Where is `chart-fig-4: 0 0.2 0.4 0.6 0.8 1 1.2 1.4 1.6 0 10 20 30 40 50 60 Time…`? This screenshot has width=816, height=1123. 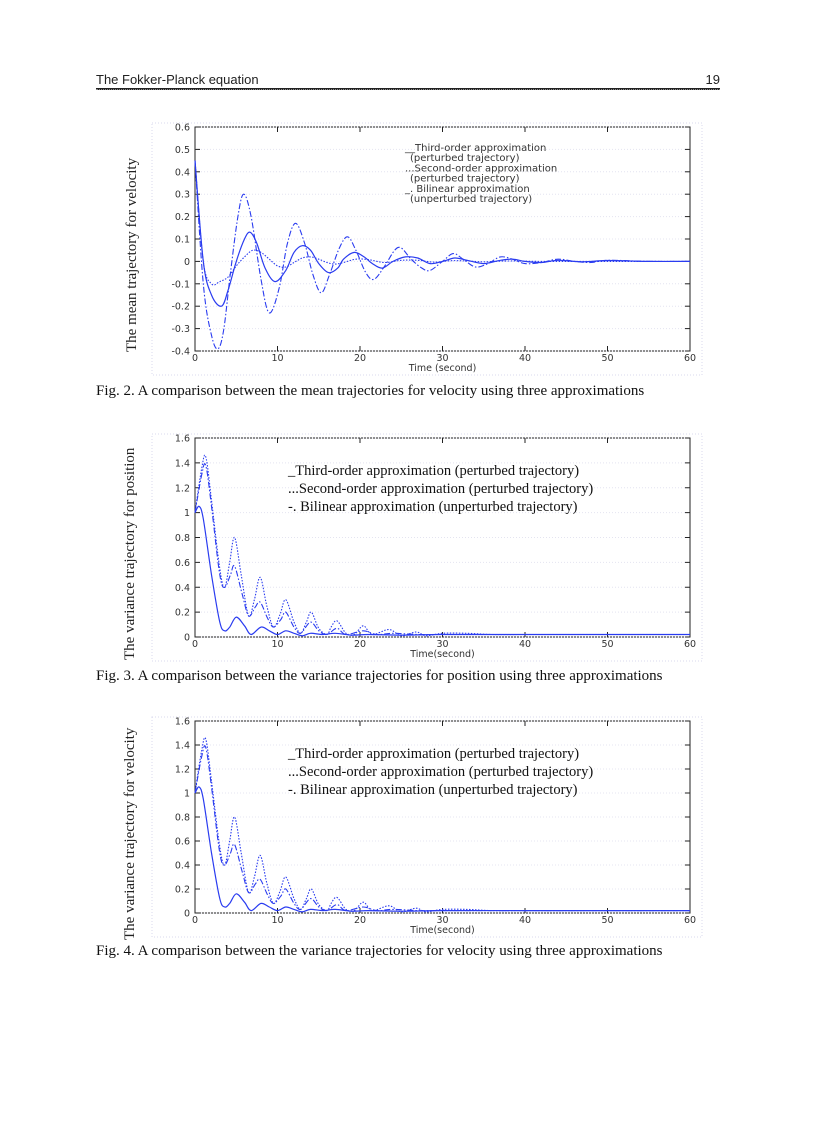
chart-fig-4: 0 0.2 0.4 0.6 0.8 1 1.2 1.4 1.6 0 10 20 30 40 50 60 Time… is located at coordinates (427, 827).